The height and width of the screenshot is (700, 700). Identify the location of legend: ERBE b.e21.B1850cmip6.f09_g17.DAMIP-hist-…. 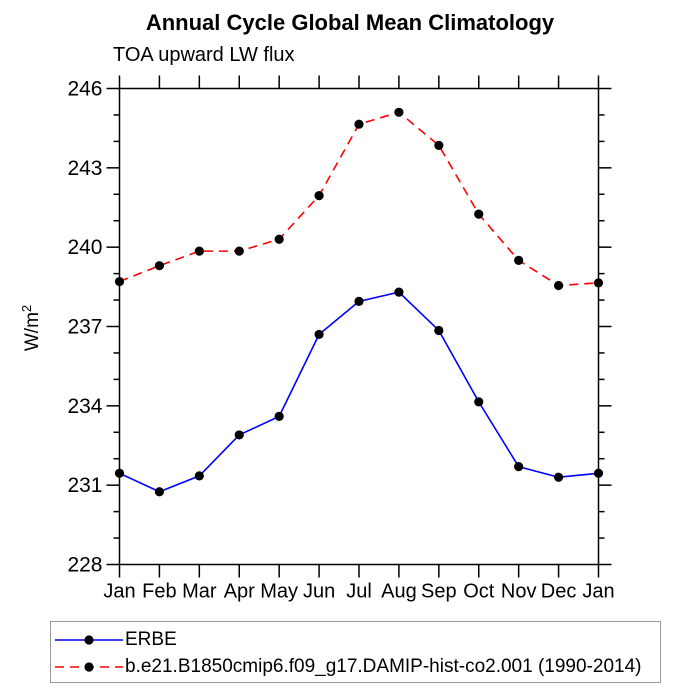
(355, 652).